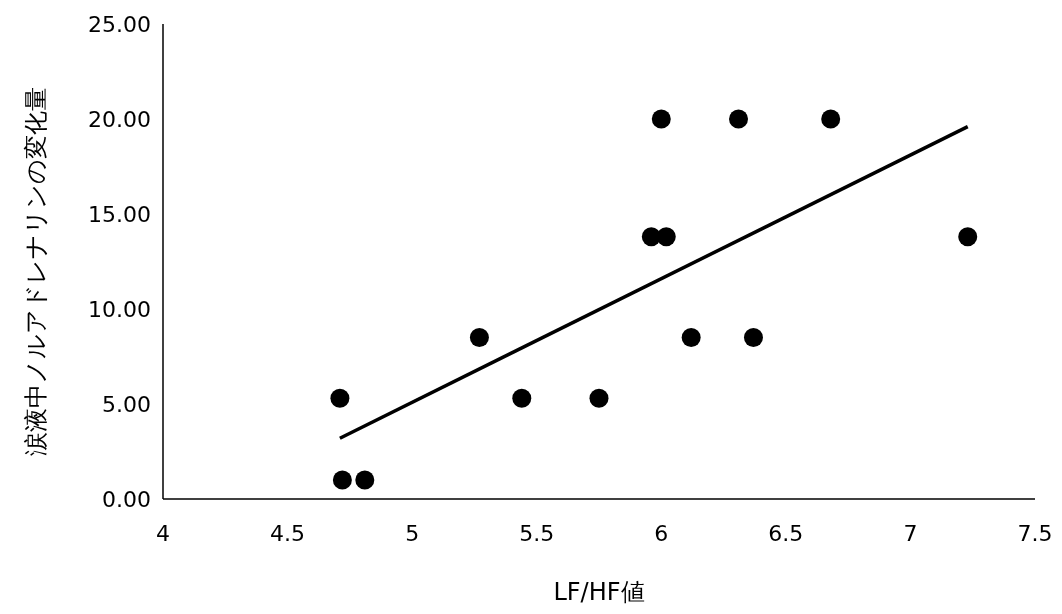 Image resolution: width=1062 pixels, height=614 pixels. What do you see at coordinates (412, 533) in the screenshot?
I see `x-tick-label: 5` at bounding box center [412, 533].